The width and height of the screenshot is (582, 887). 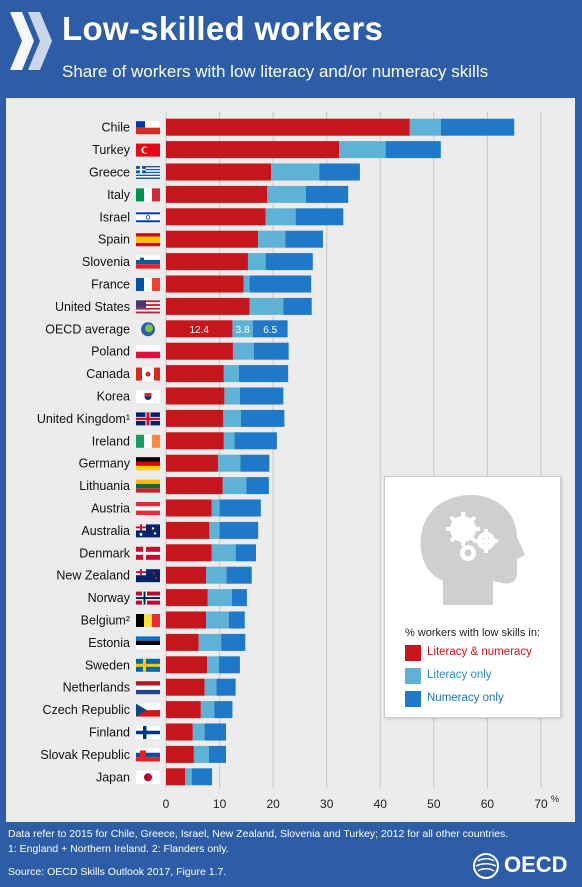 I want to click on category-label: United States, so click(x=92, y=307).